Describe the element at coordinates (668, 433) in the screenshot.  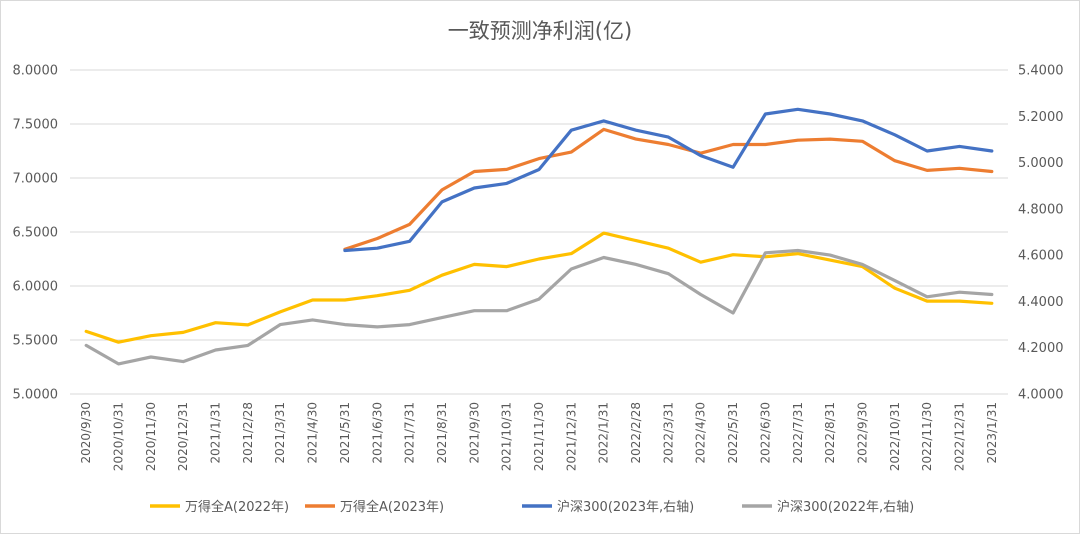
I see `x-tick-label: 2022/3/31` at that location.